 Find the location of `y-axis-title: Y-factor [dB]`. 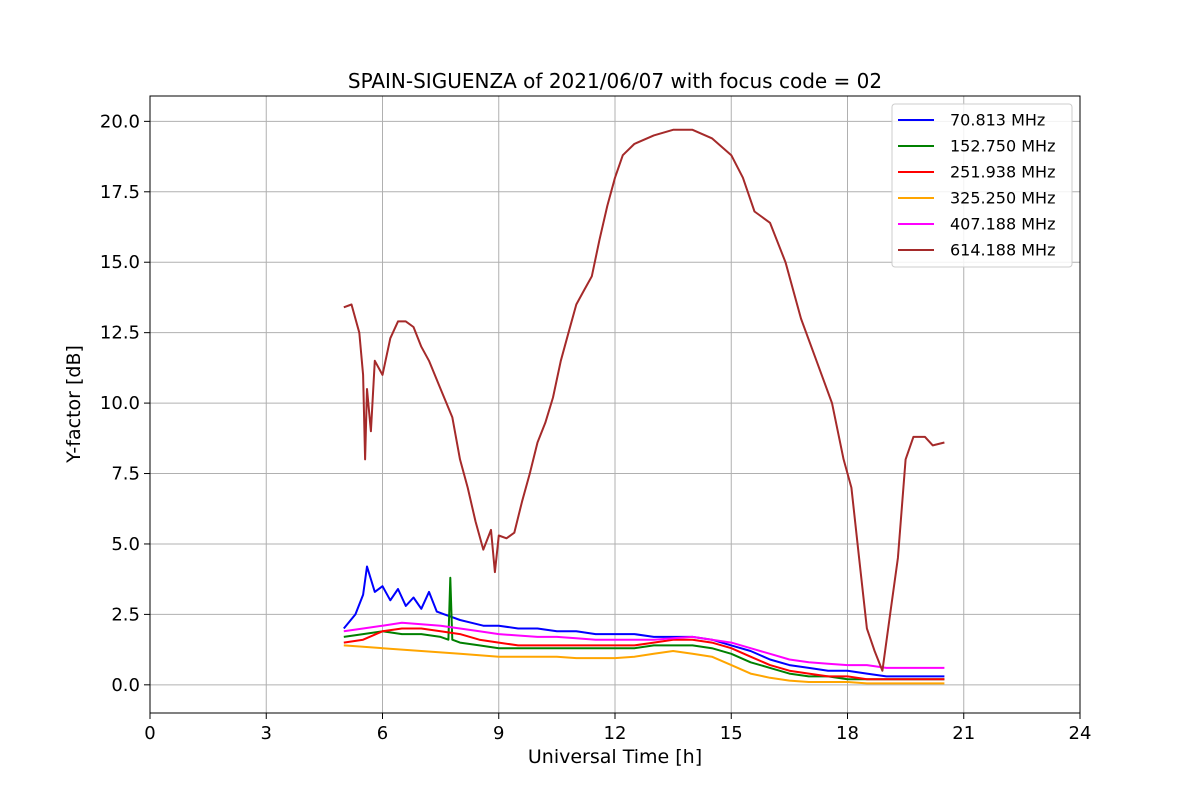

y-axis-title: Y-factor [dB] is located at coordinates (74, 404).